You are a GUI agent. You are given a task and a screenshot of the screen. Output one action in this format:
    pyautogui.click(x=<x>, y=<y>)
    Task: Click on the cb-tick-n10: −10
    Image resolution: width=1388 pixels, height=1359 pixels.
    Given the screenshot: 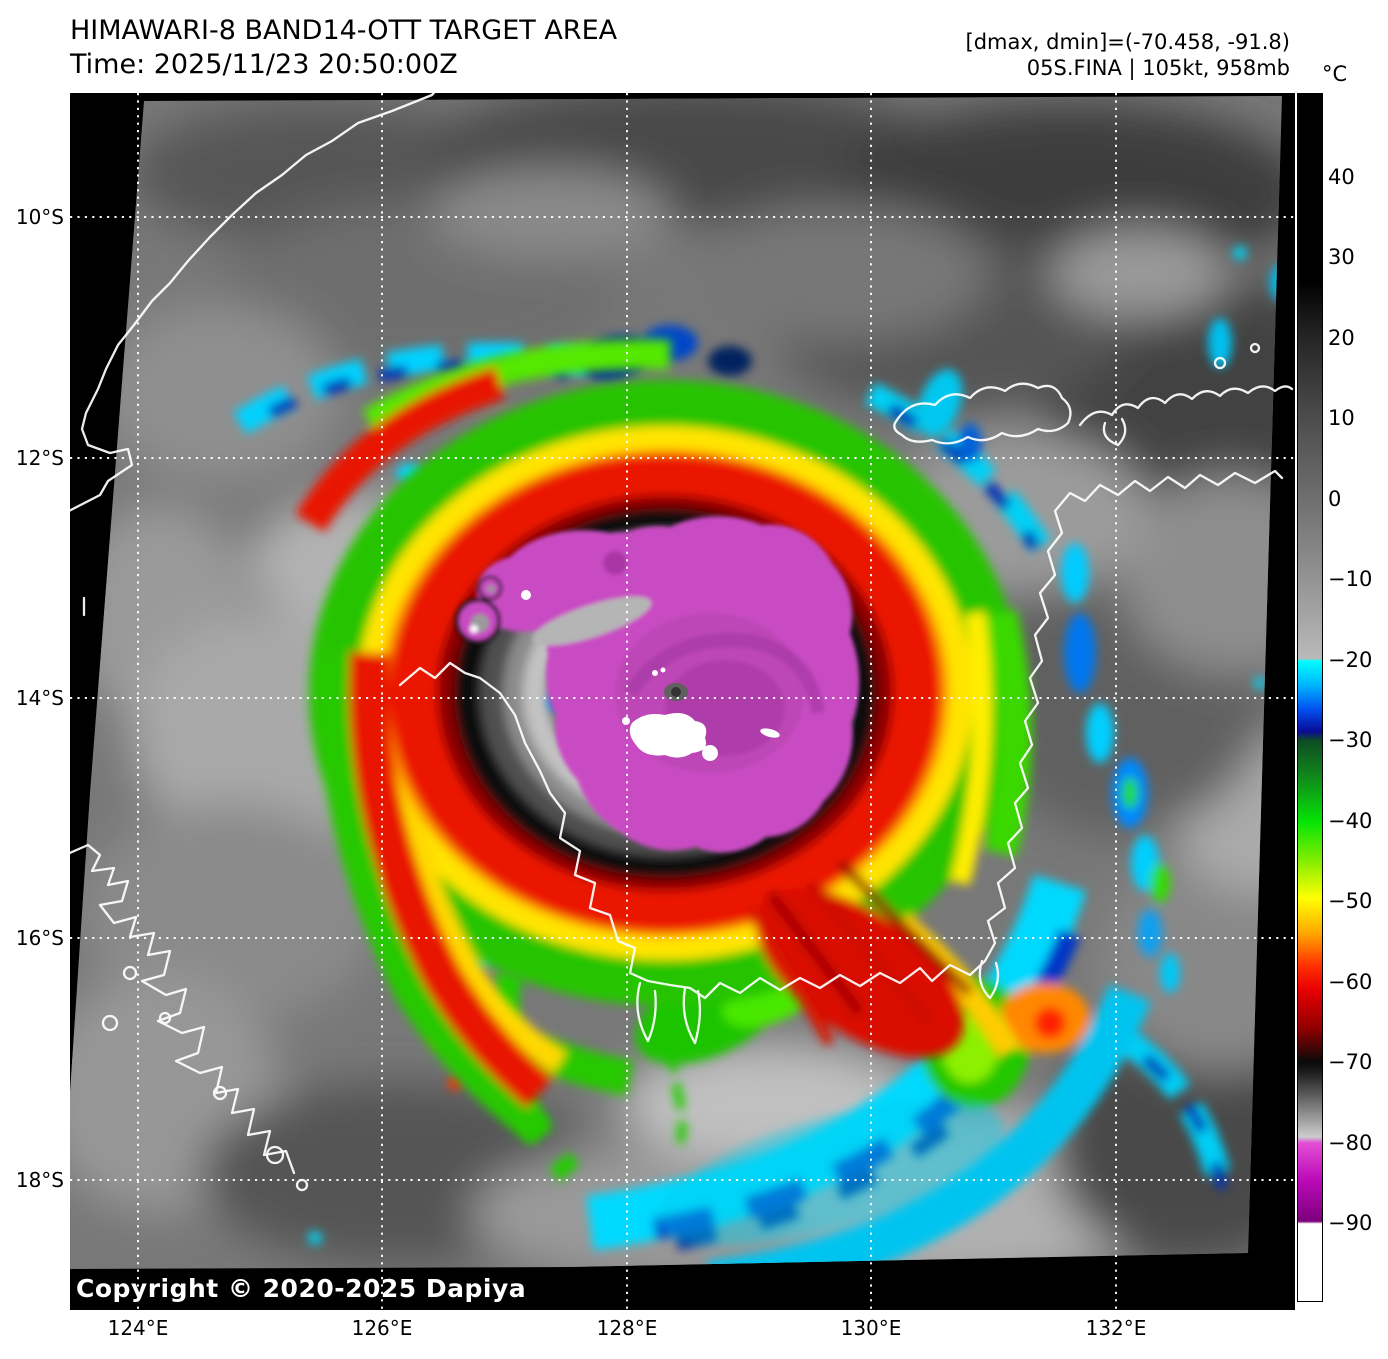 What is the action you would take?
    pyautogui.click(x=1350, y=579)
    